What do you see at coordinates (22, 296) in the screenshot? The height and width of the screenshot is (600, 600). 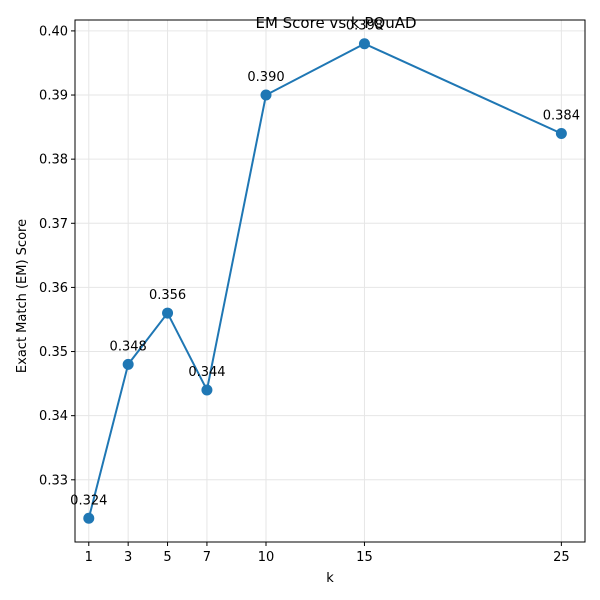 I see `y-axis-title: Exact Match (EM) Score` at bounding box center [22, 296].